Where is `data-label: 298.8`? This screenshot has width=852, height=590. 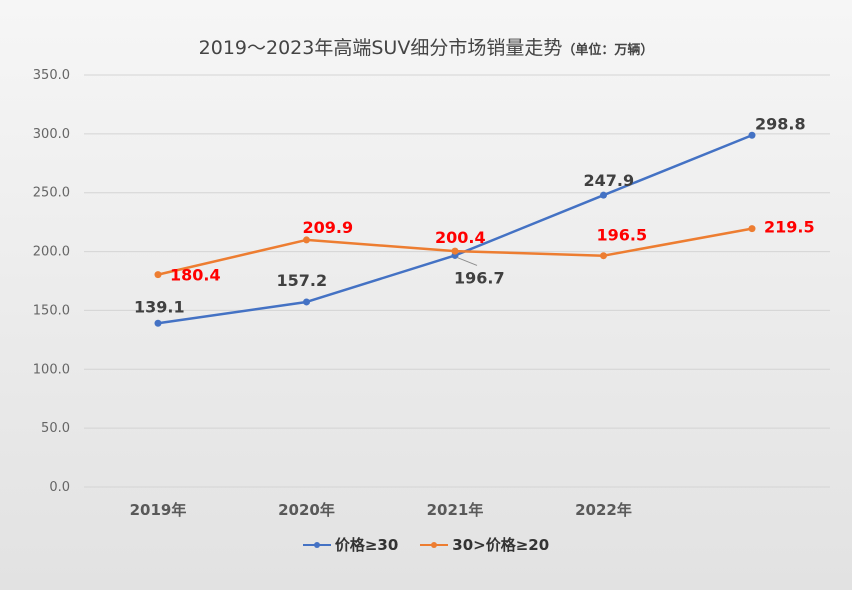
data-label: 298.8 is located at coordinates (780, 123).